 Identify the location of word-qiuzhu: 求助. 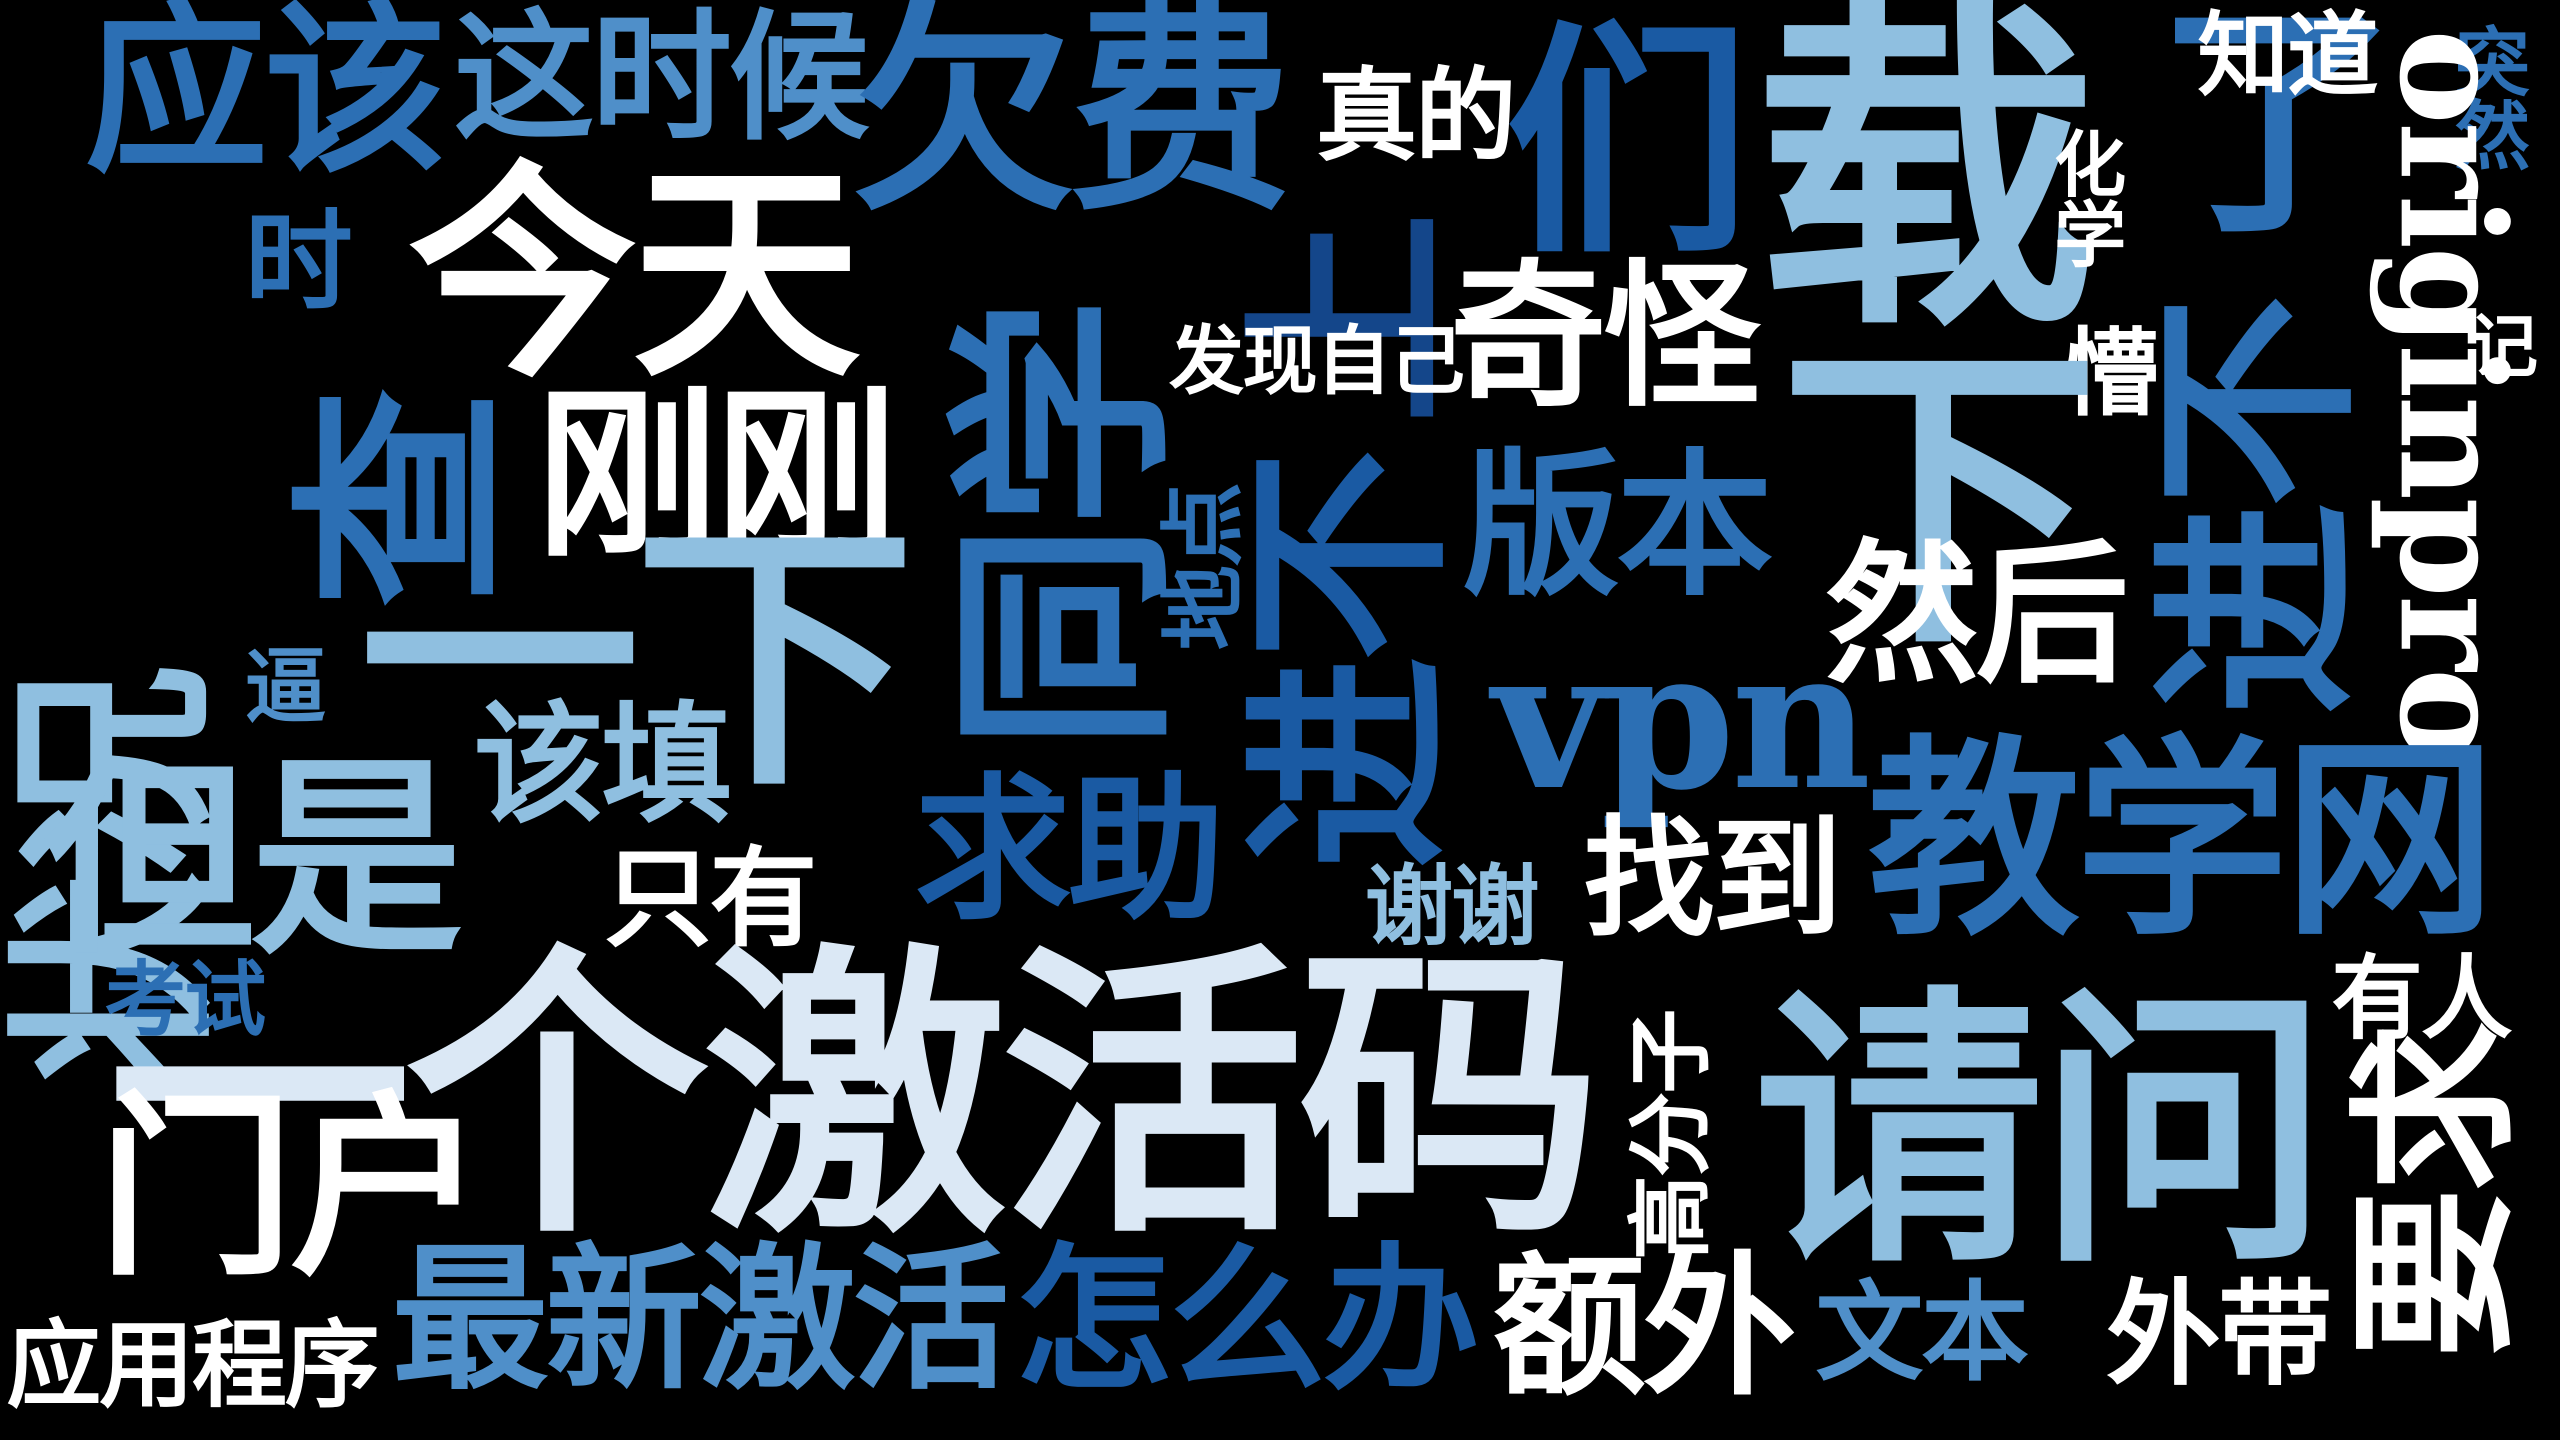
(1069, 848).